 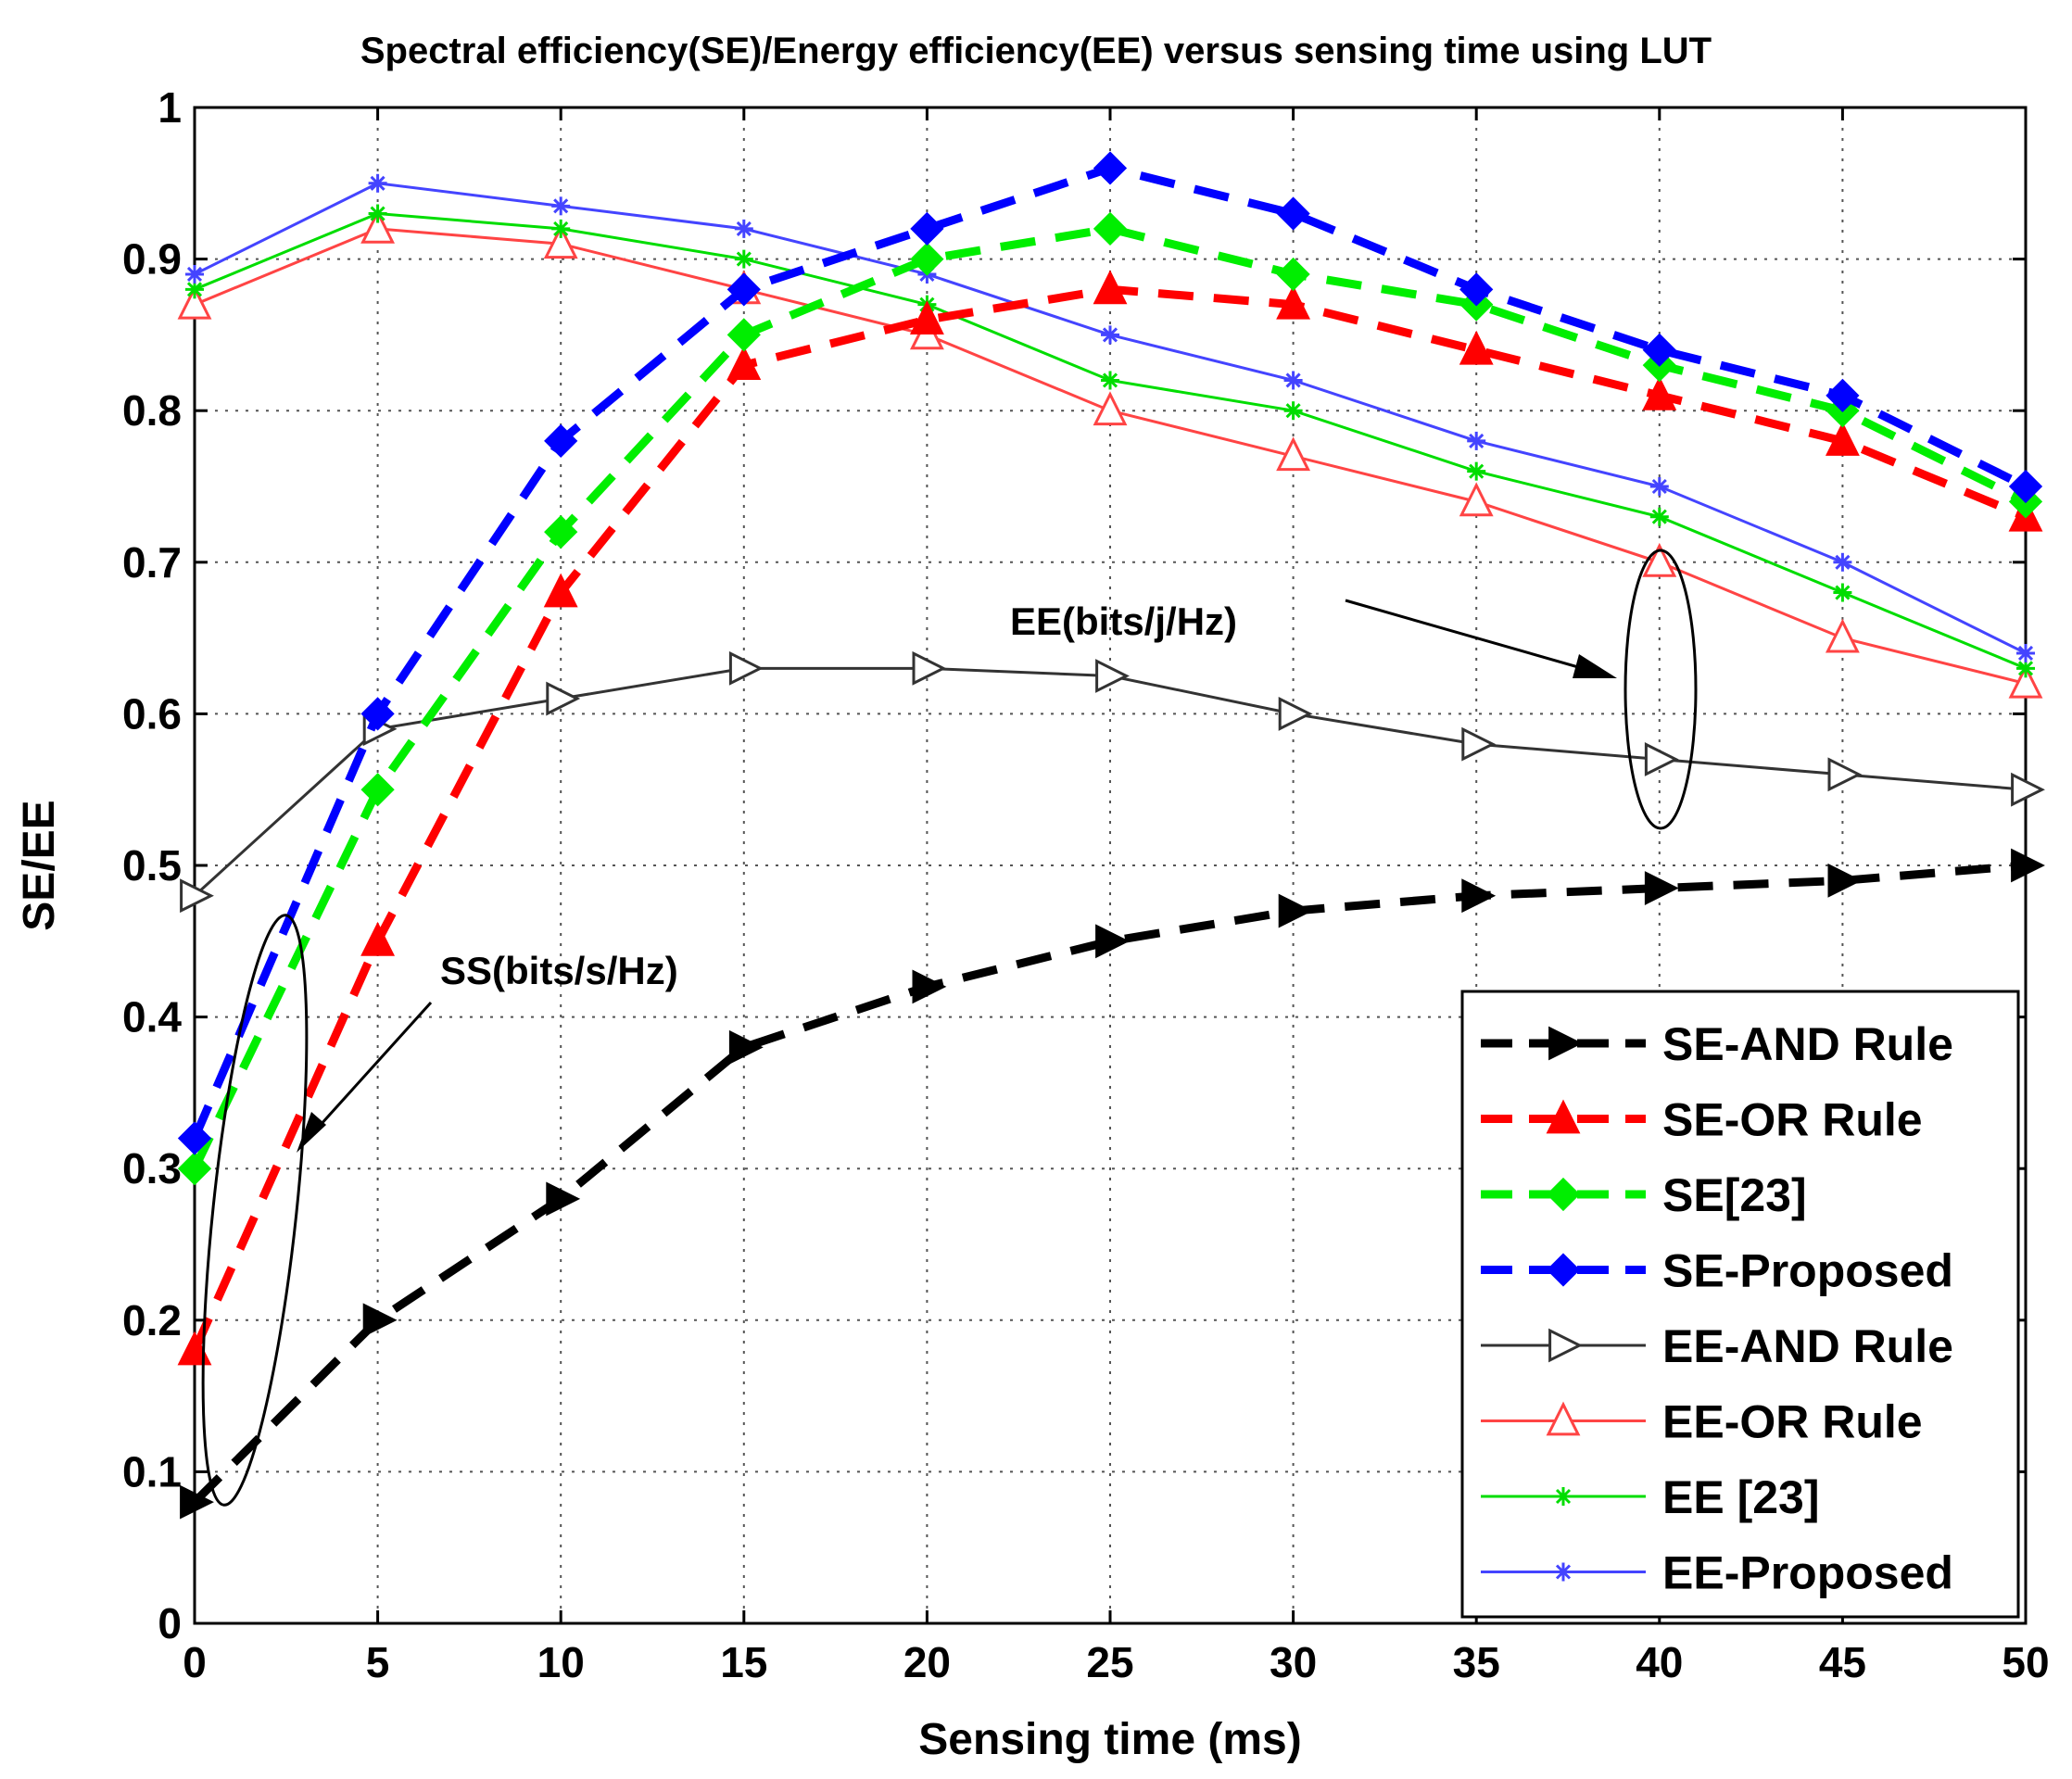 I want to click on legend-item-ee-proposed: EE-Proposed, so click(x=1717, y=1573).